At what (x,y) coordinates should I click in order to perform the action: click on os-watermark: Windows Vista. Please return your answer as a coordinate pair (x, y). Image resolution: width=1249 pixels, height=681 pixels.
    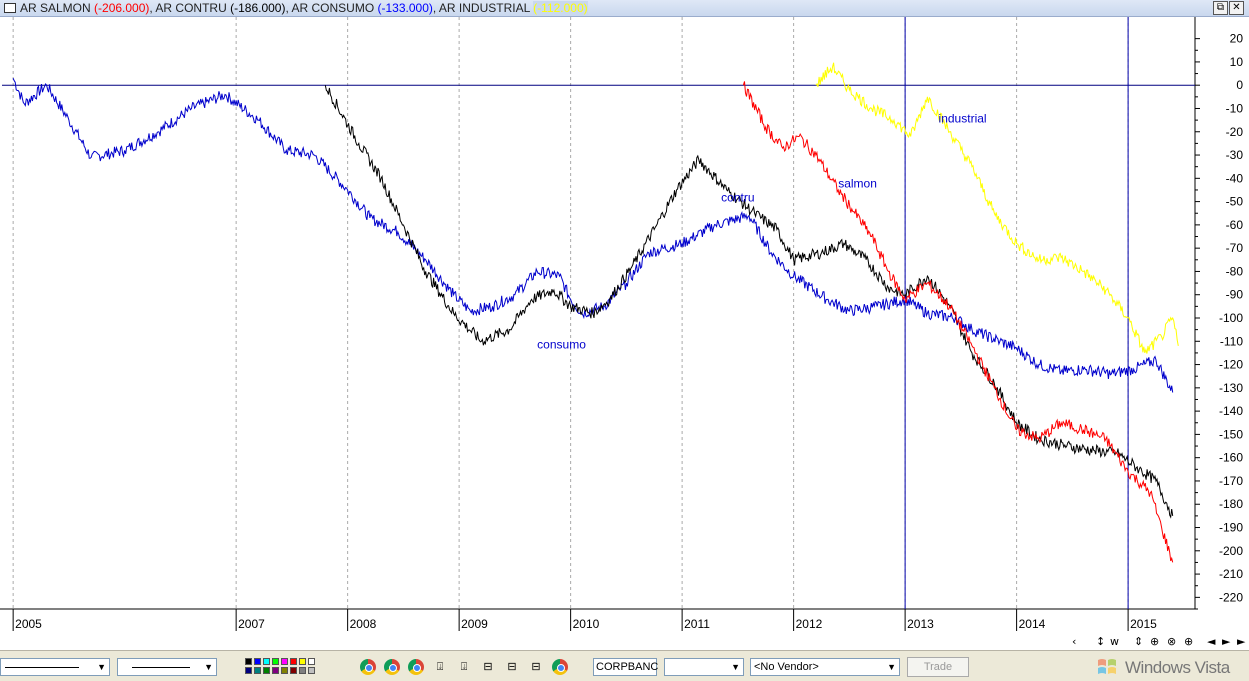
    Looking at the image, I should click on (1177, 667).